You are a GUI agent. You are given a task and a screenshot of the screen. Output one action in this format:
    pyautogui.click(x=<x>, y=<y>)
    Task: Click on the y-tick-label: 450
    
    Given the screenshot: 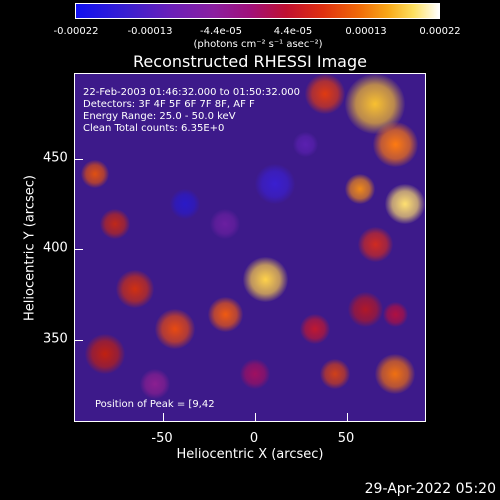 What is the action you would take?
    pyautogui.click(x=55, y=158)
    